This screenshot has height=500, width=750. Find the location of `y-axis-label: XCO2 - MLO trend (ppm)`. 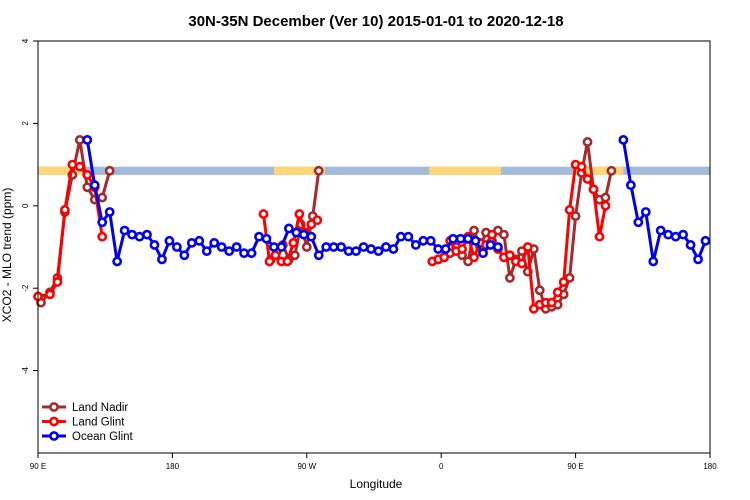

y-axis-label: XCO2 - MLO trend (ppm) is located at coordinates (7, 255).